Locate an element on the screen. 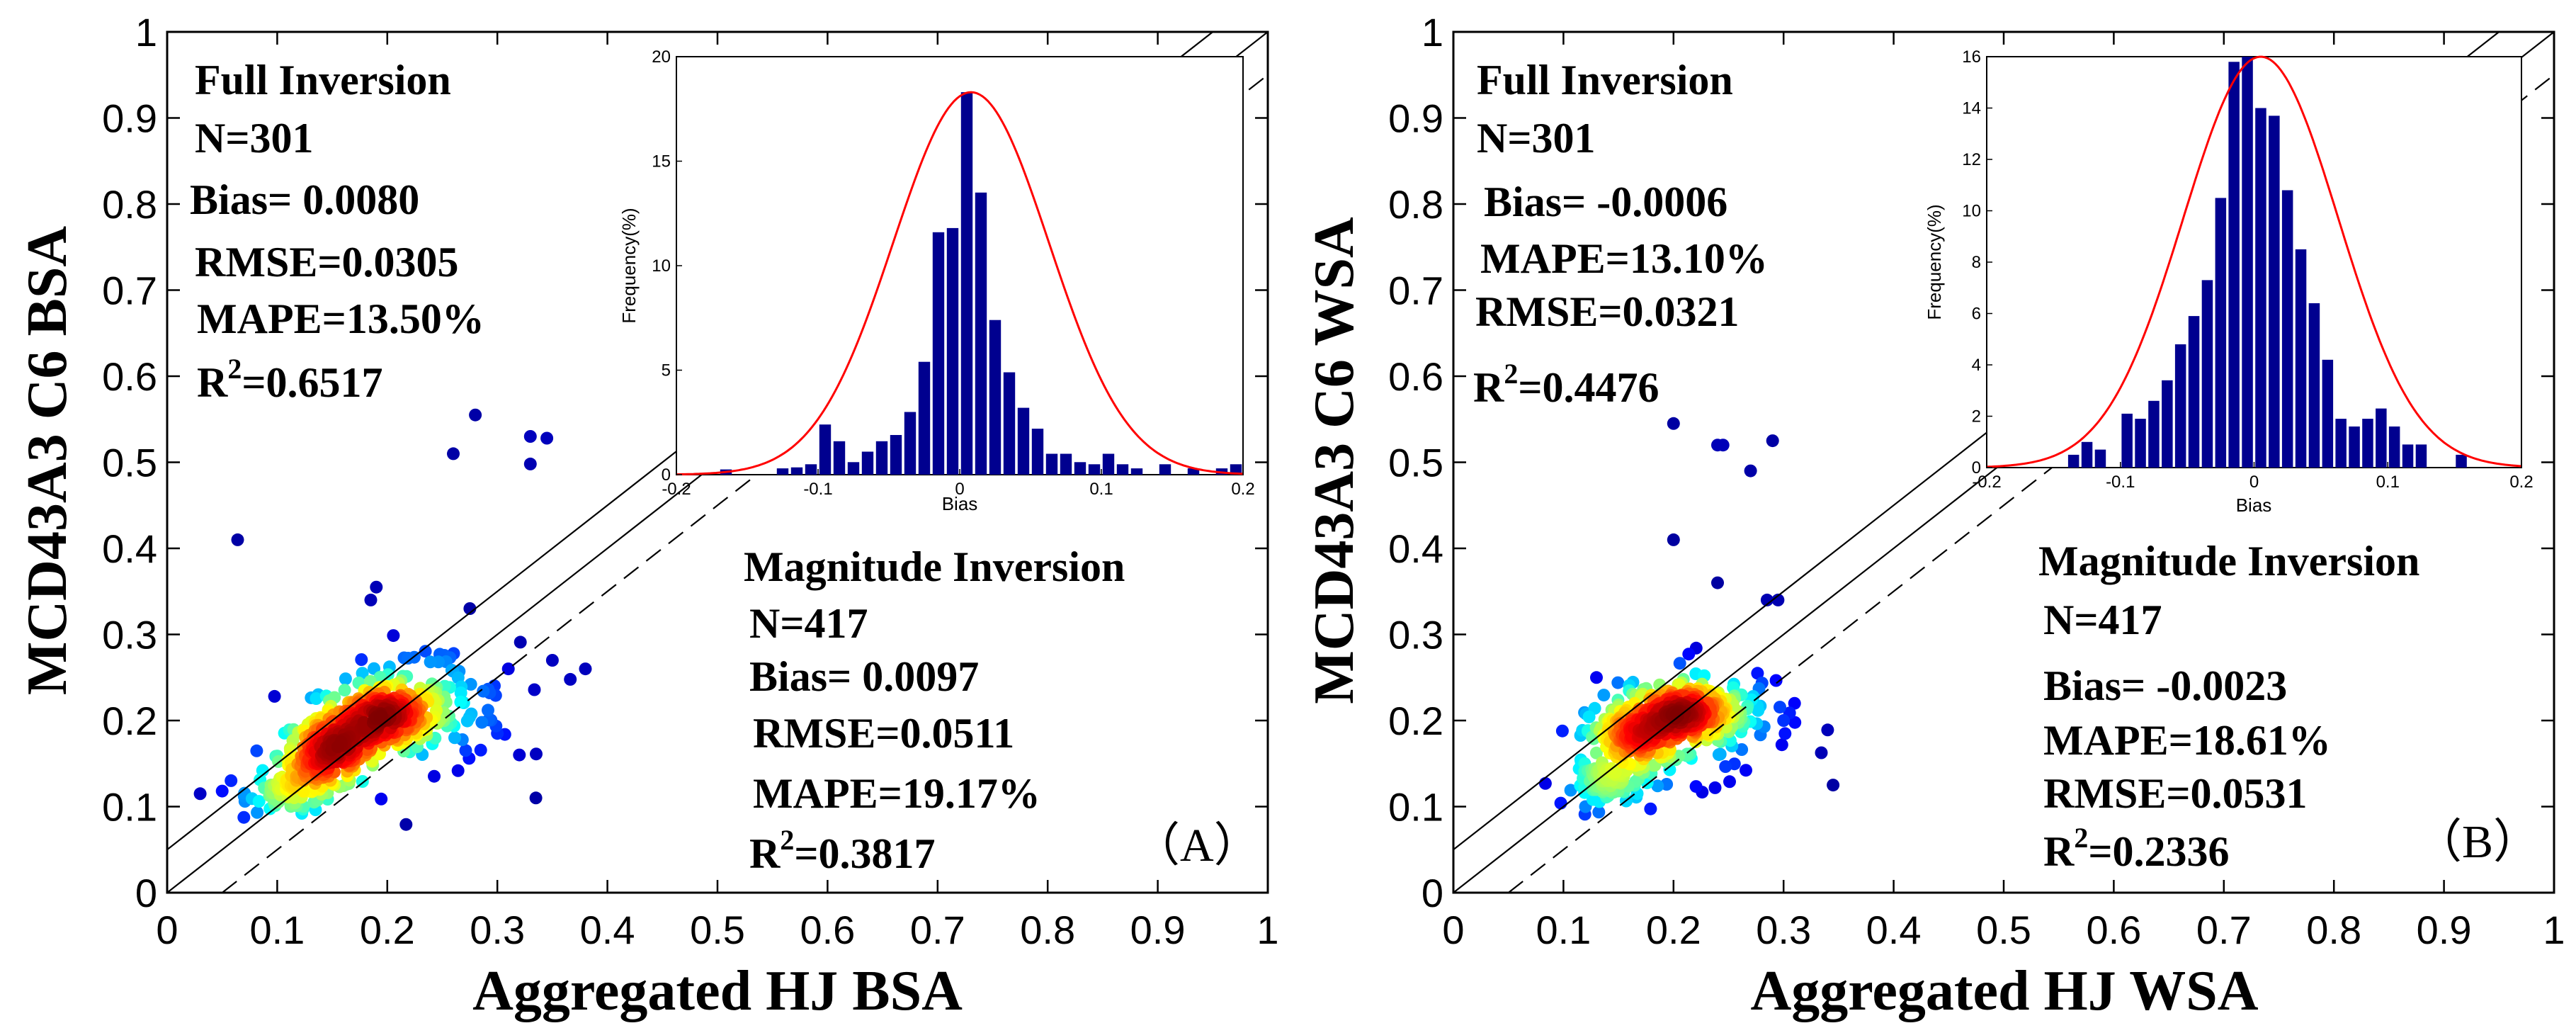  magnitude-inversion-mape: MAPE=18.61% is located at coordinates (2187, 741).